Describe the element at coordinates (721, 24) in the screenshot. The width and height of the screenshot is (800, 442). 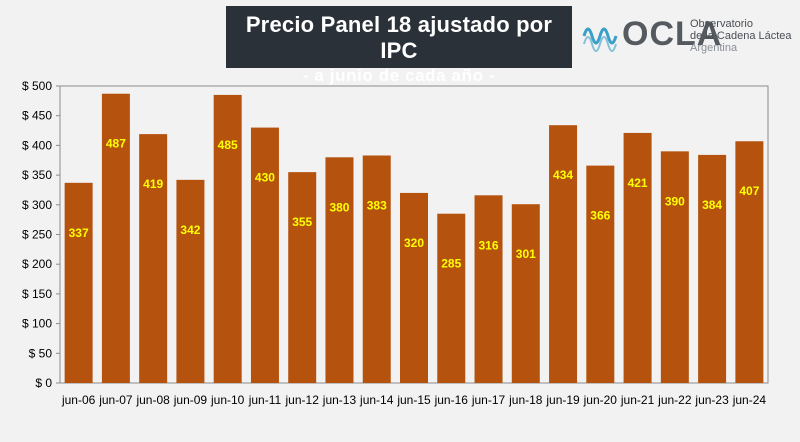
I see `logo-line-1: Observatorio` at that location.